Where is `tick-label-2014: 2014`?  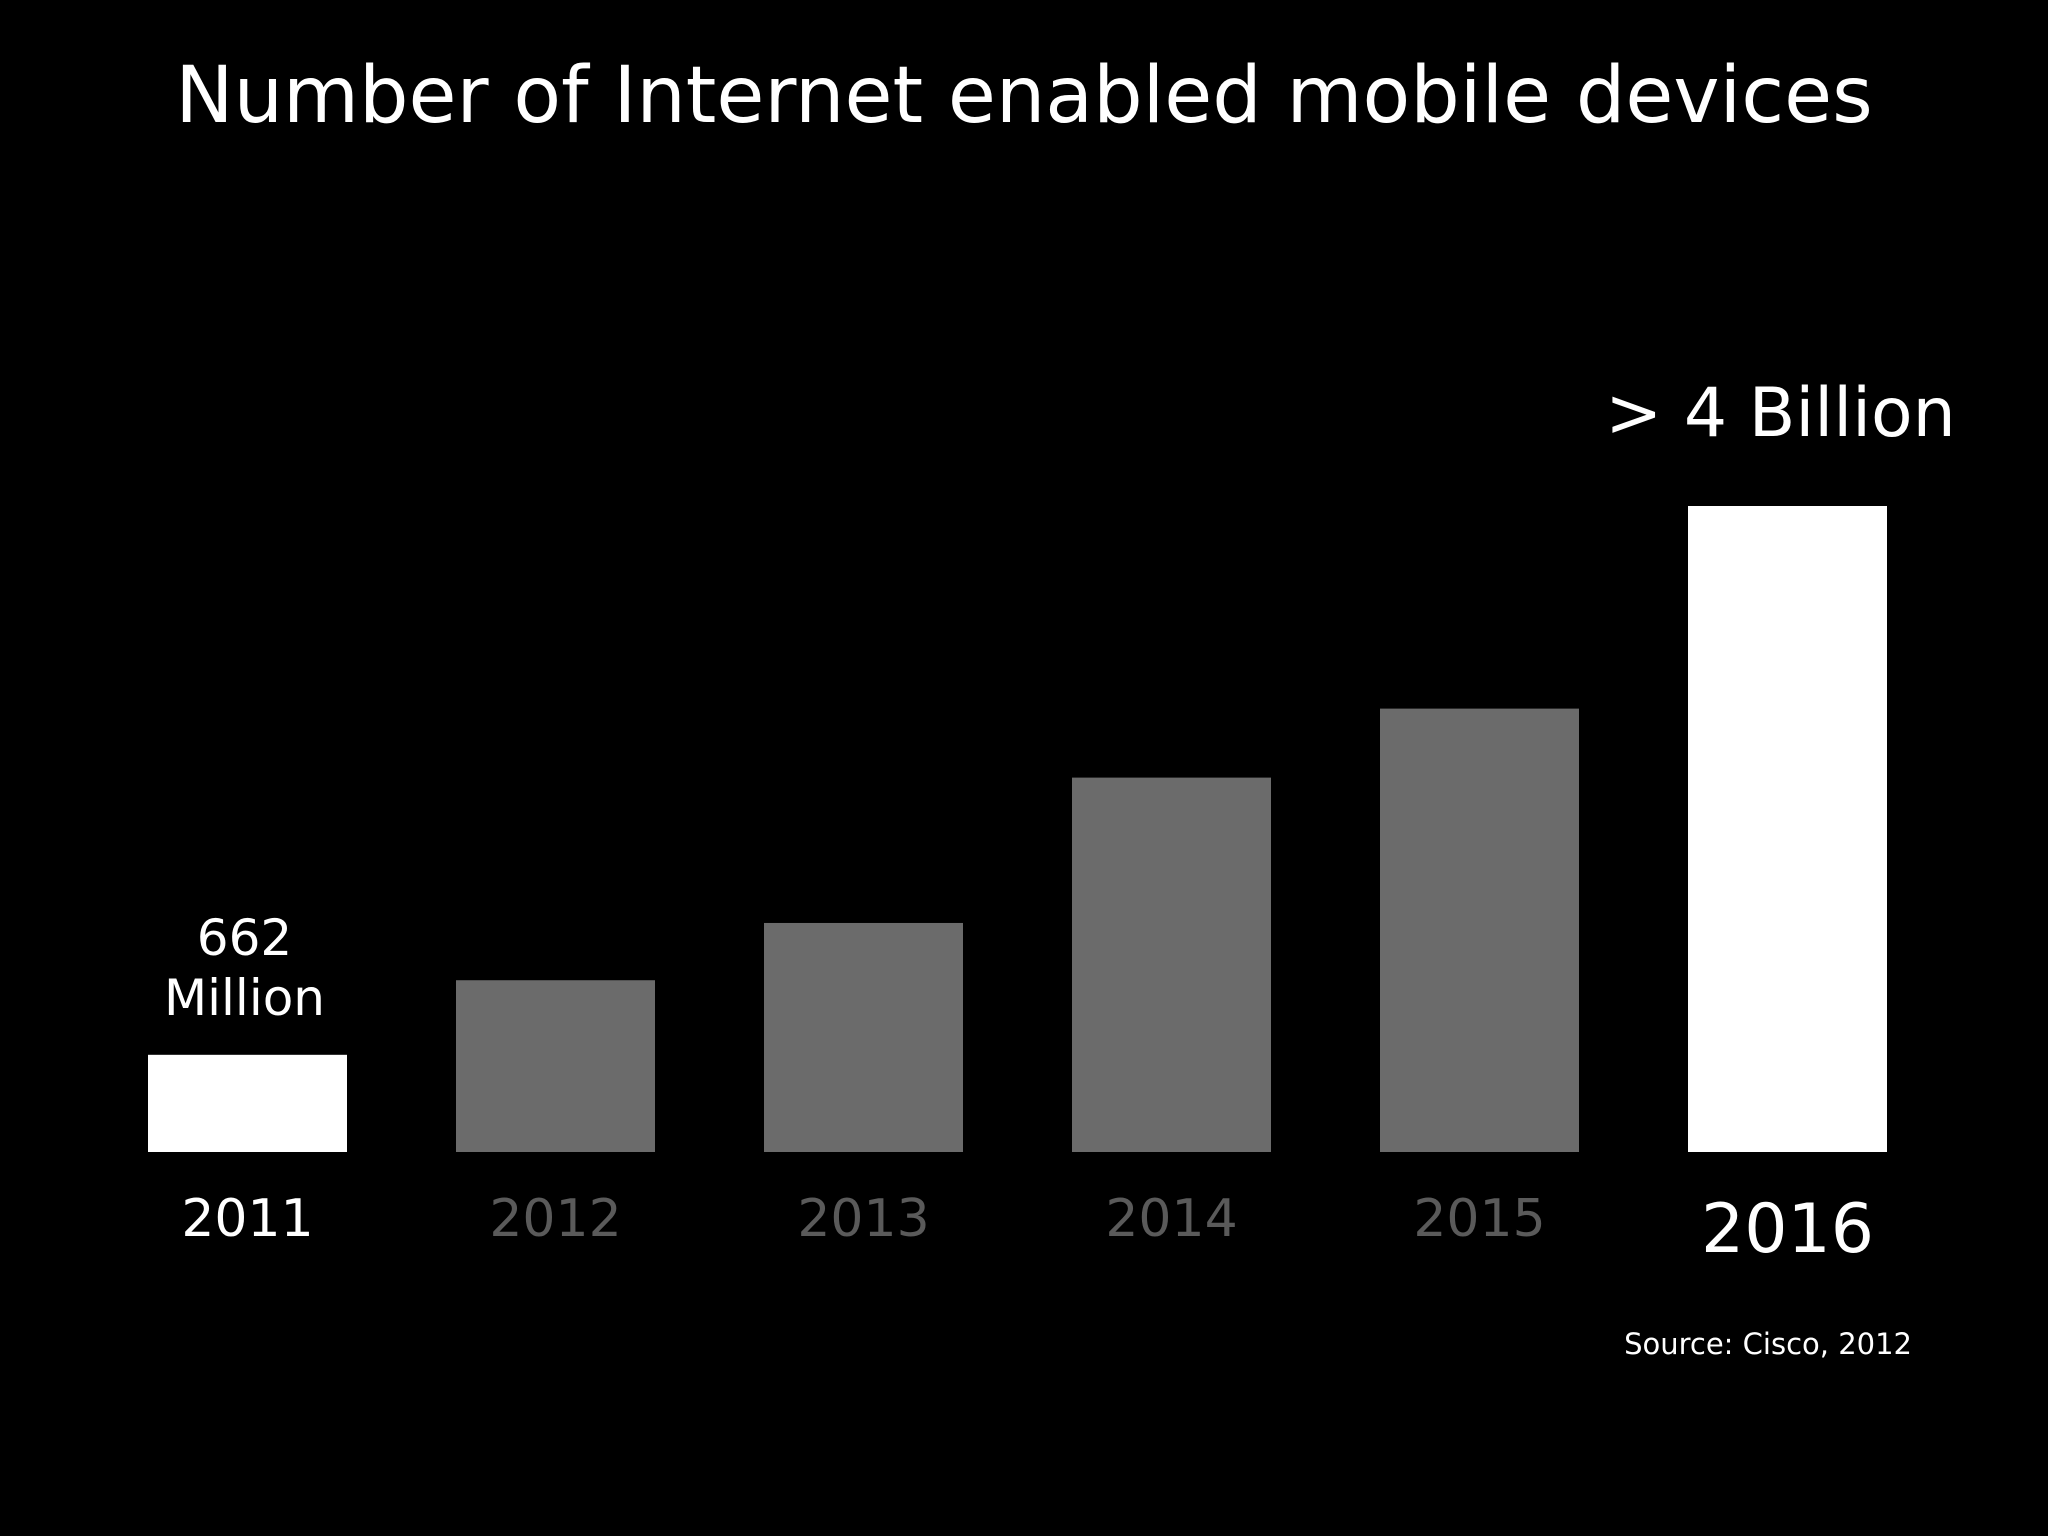
tick-label-2014: 2014 is located at coordinates (1171, 1219).